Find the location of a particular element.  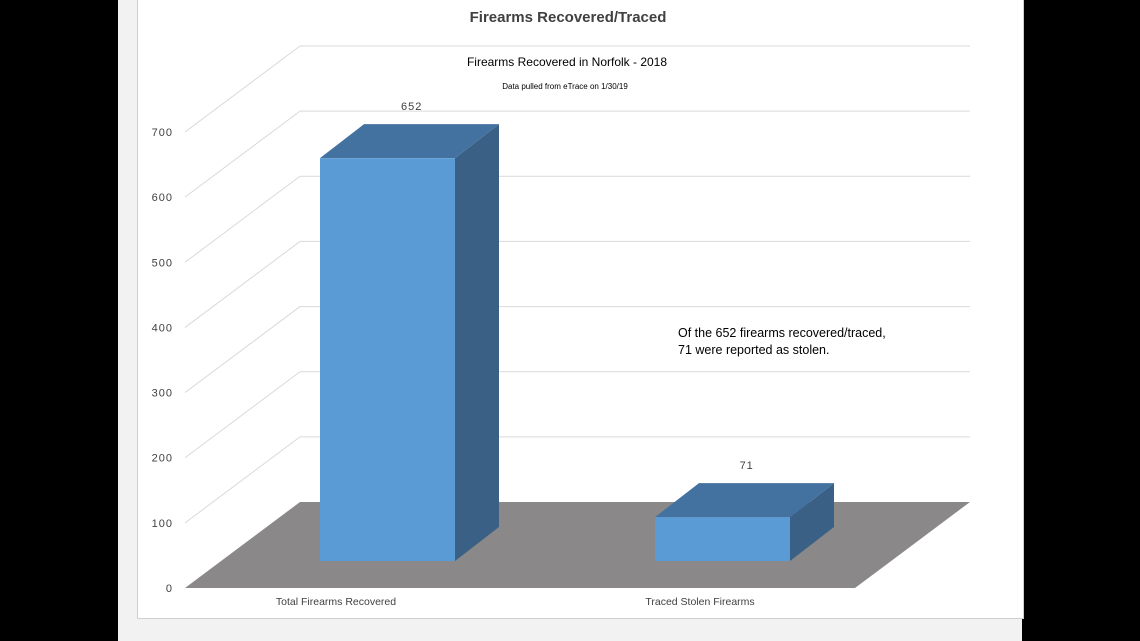

chart-subtitle: Firearms Recovered in Norfolk - 2018 is located at coordinates (567, 62).